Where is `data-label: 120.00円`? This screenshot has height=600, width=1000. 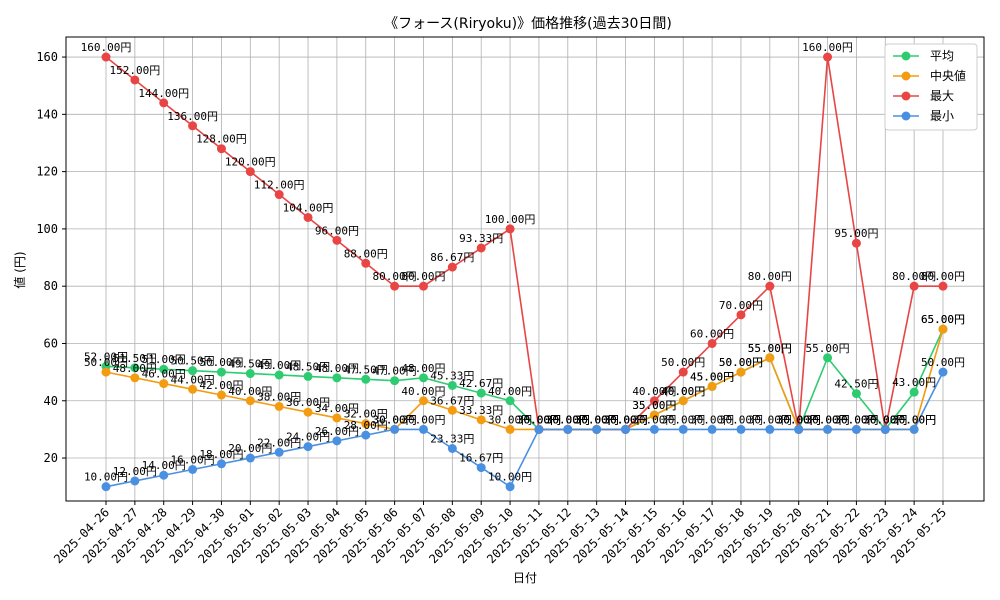
data-label: 120.00円 is located at coordinates (250, 162).